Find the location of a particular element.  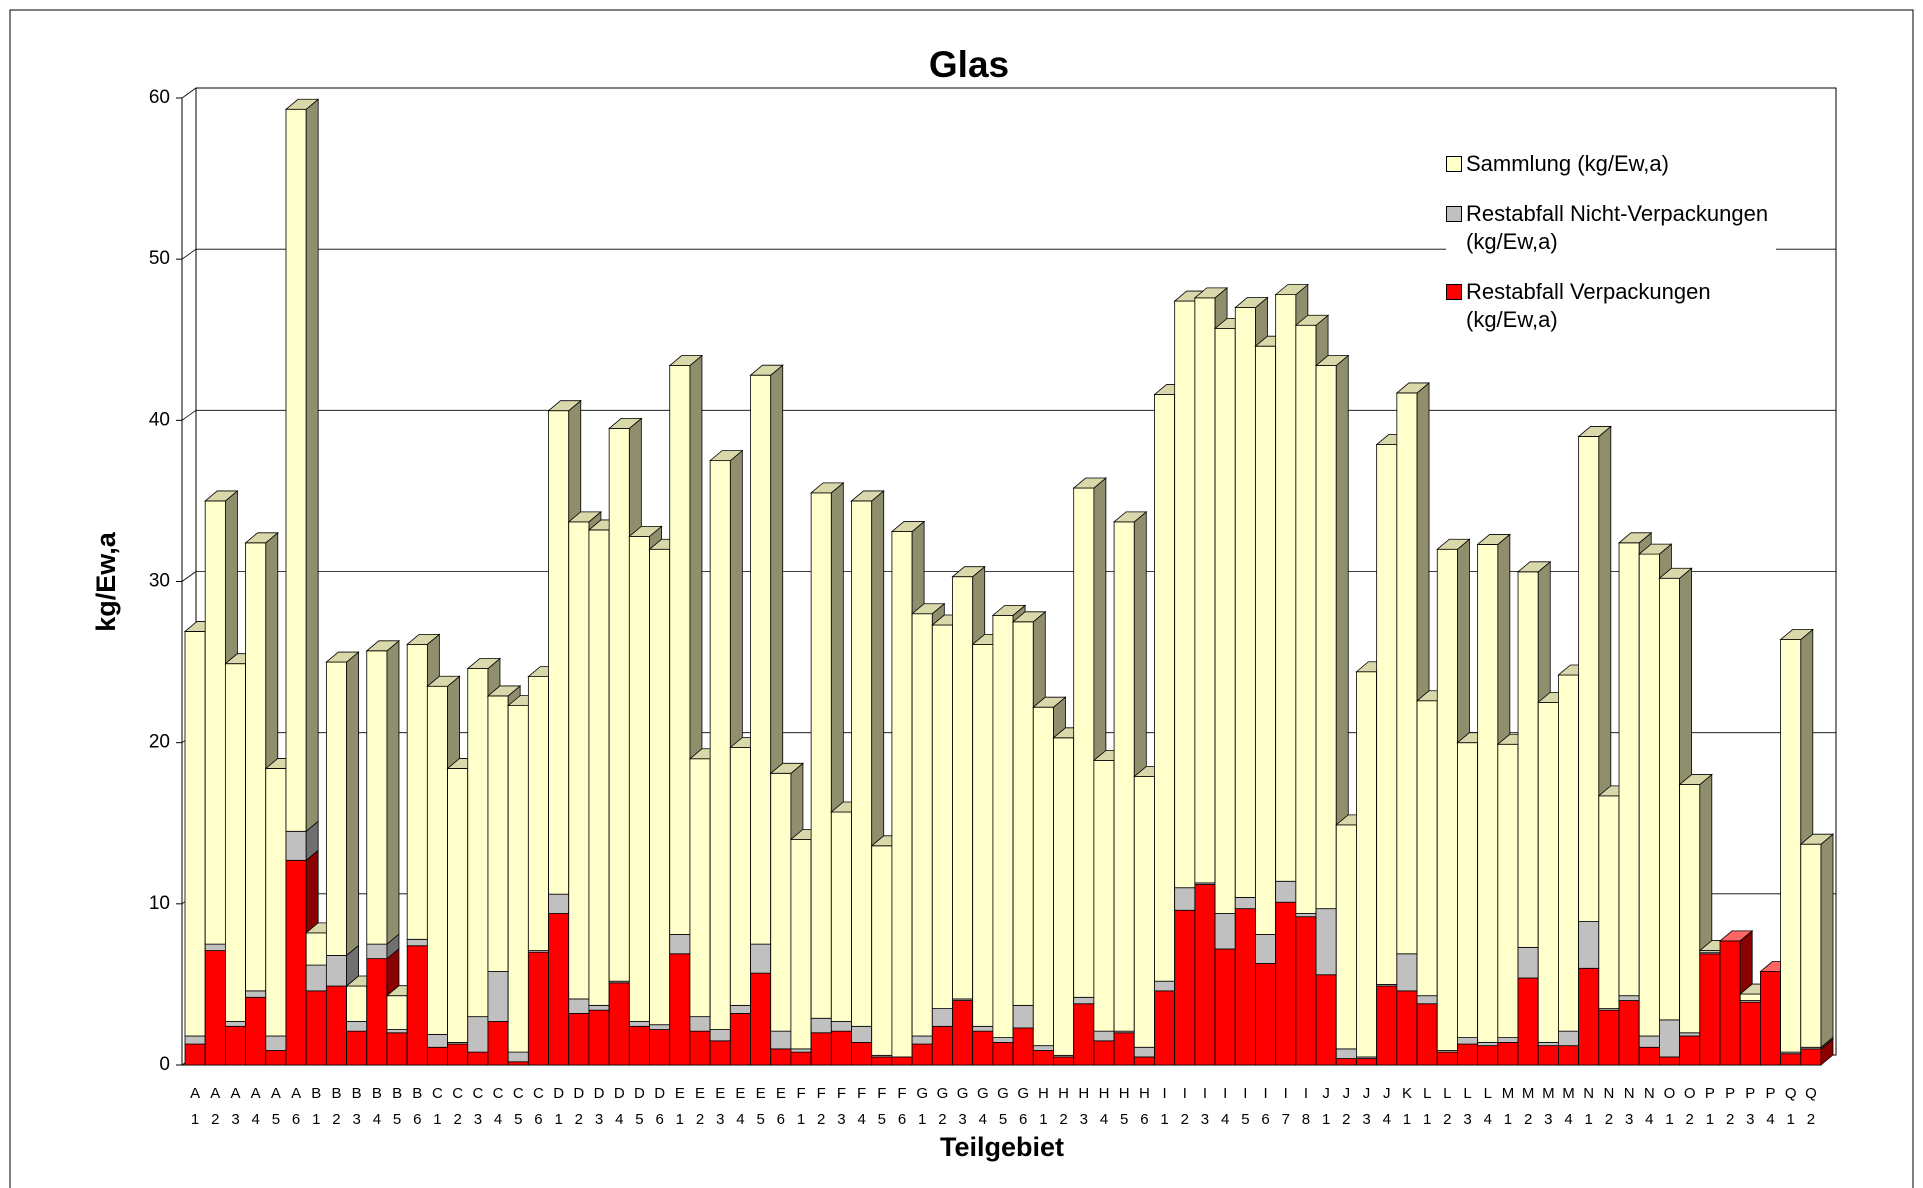

chart-title: Glas is located at coordinates (969, 64).